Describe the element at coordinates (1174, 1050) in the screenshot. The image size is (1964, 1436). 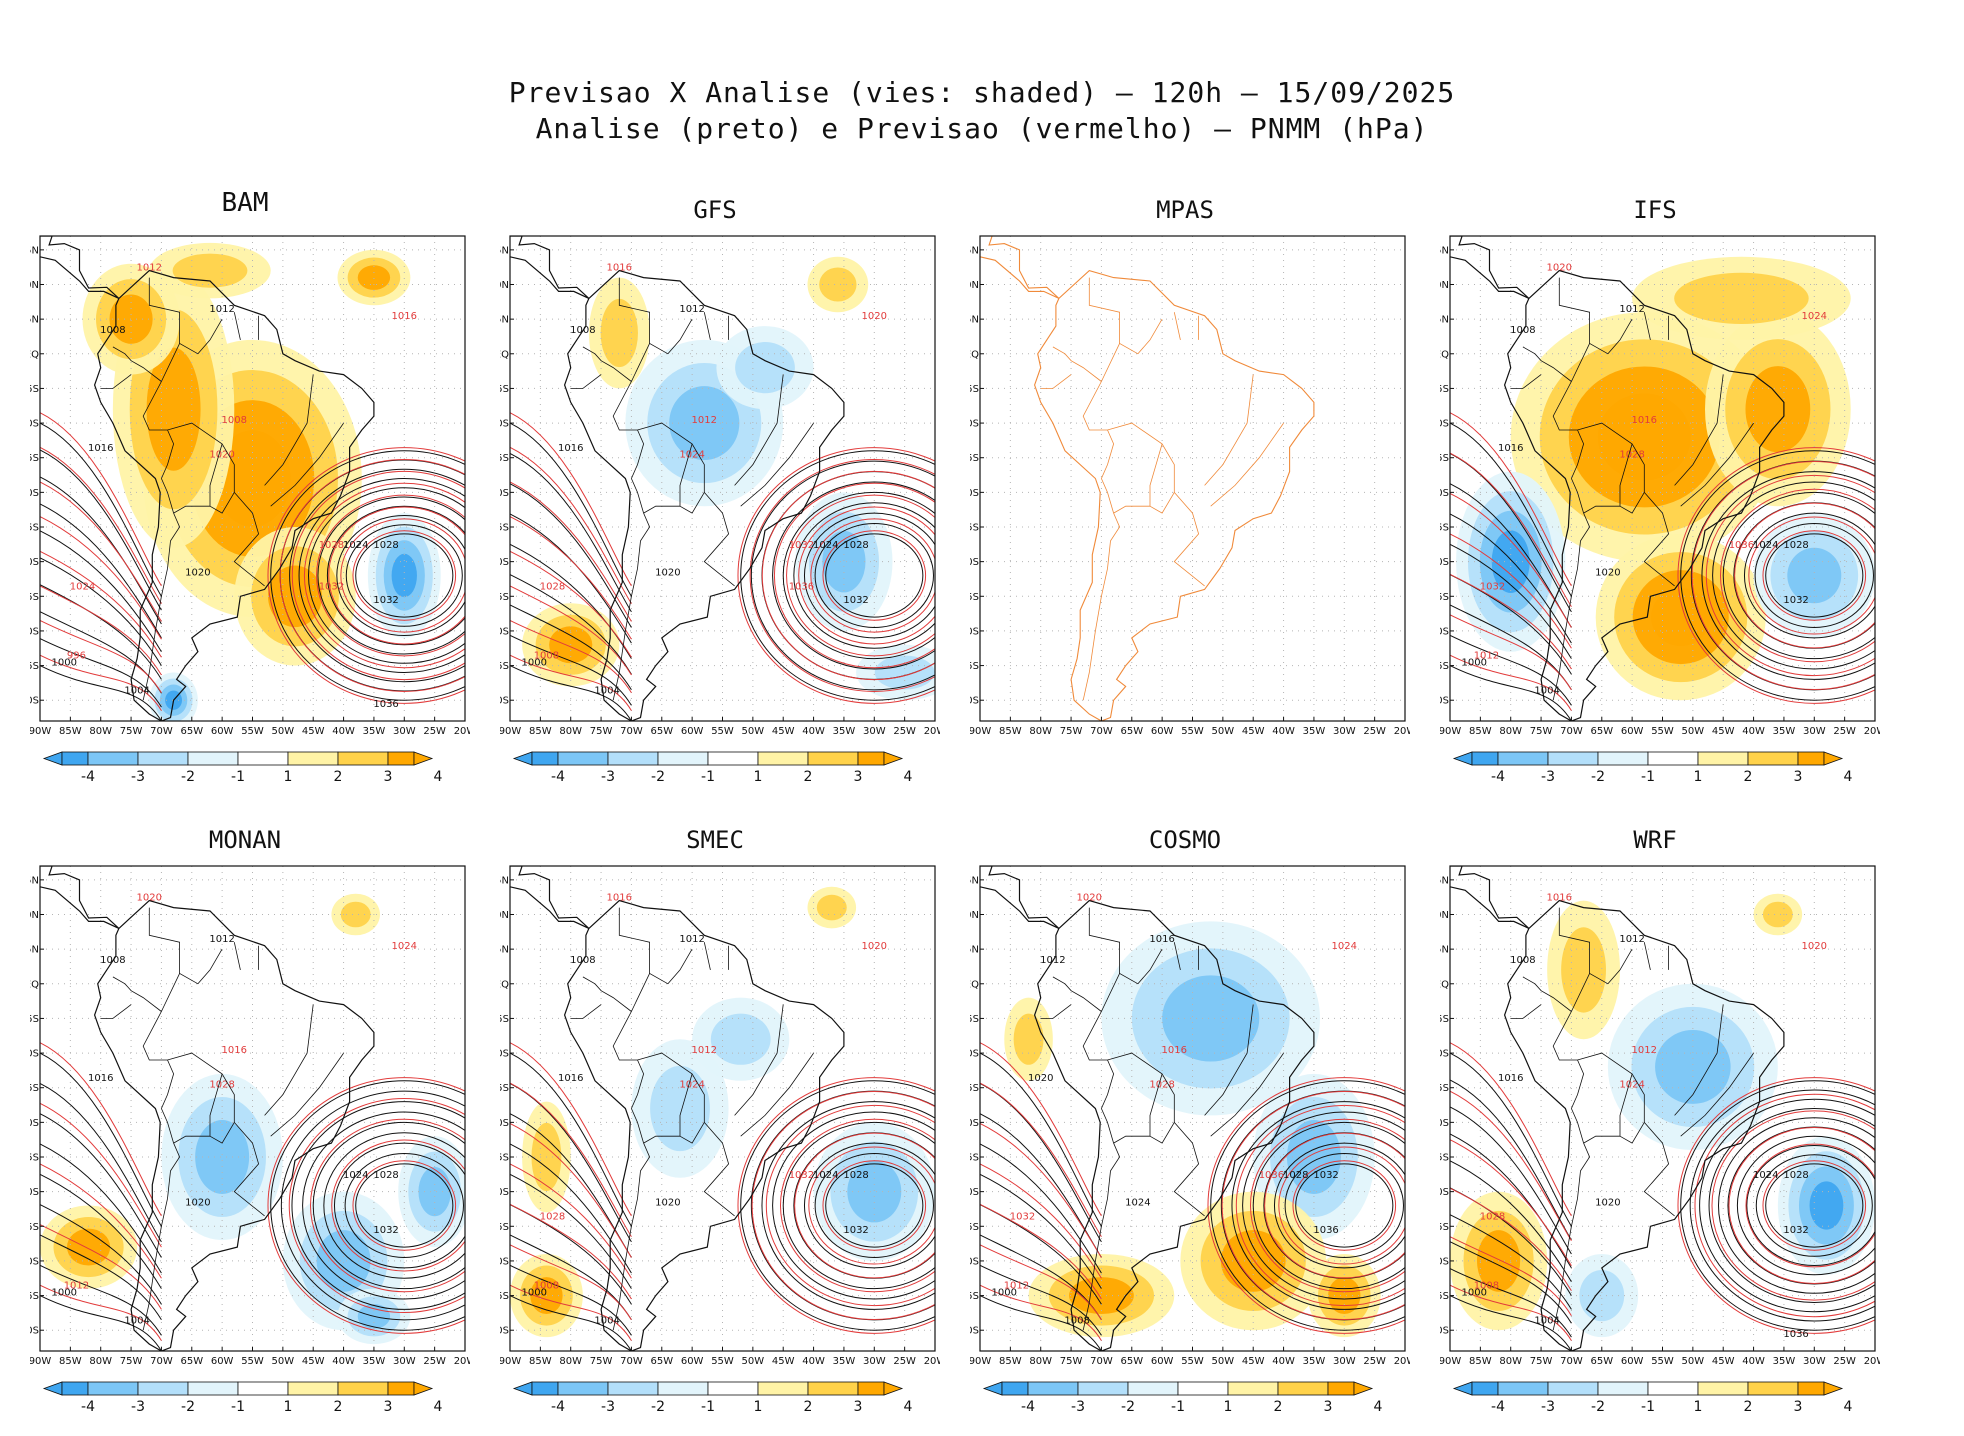
I see `contour-label: 1016` at that location.